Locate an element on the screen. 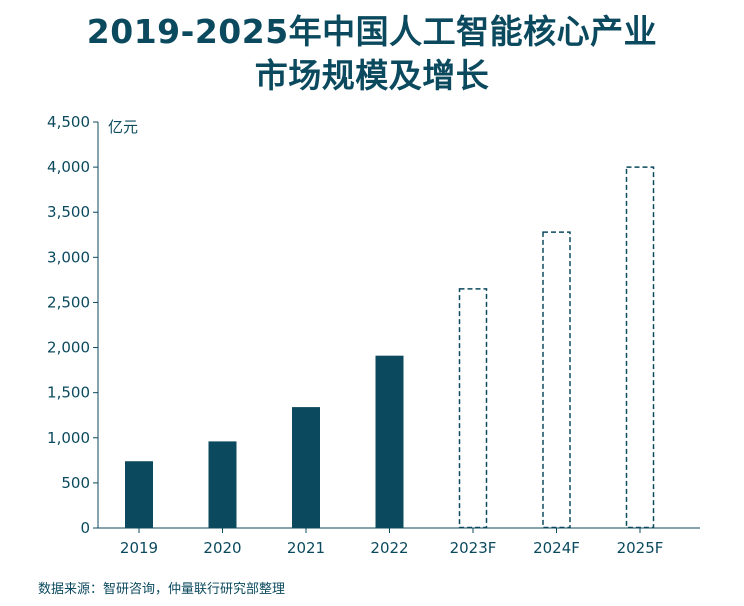  y-tick-label: 500 is located at coordinates (75, 483).